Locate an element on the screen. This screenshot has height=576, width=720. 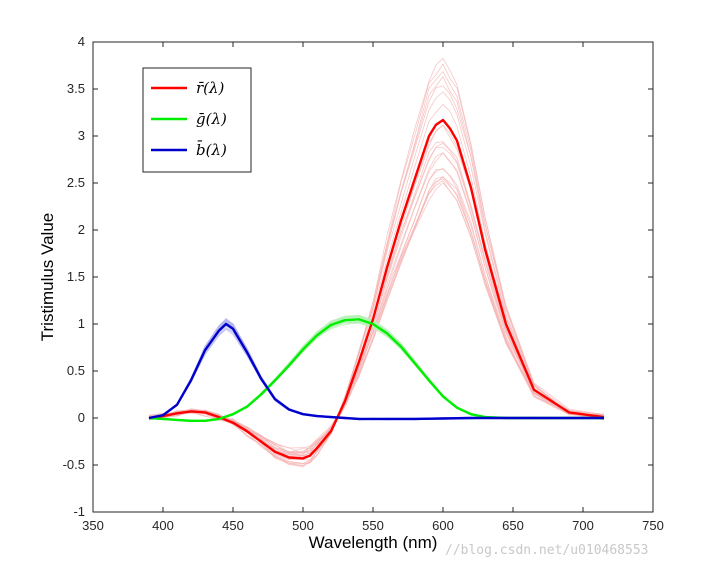
y-tick-label: 1 is located at coordinates (81, 323).